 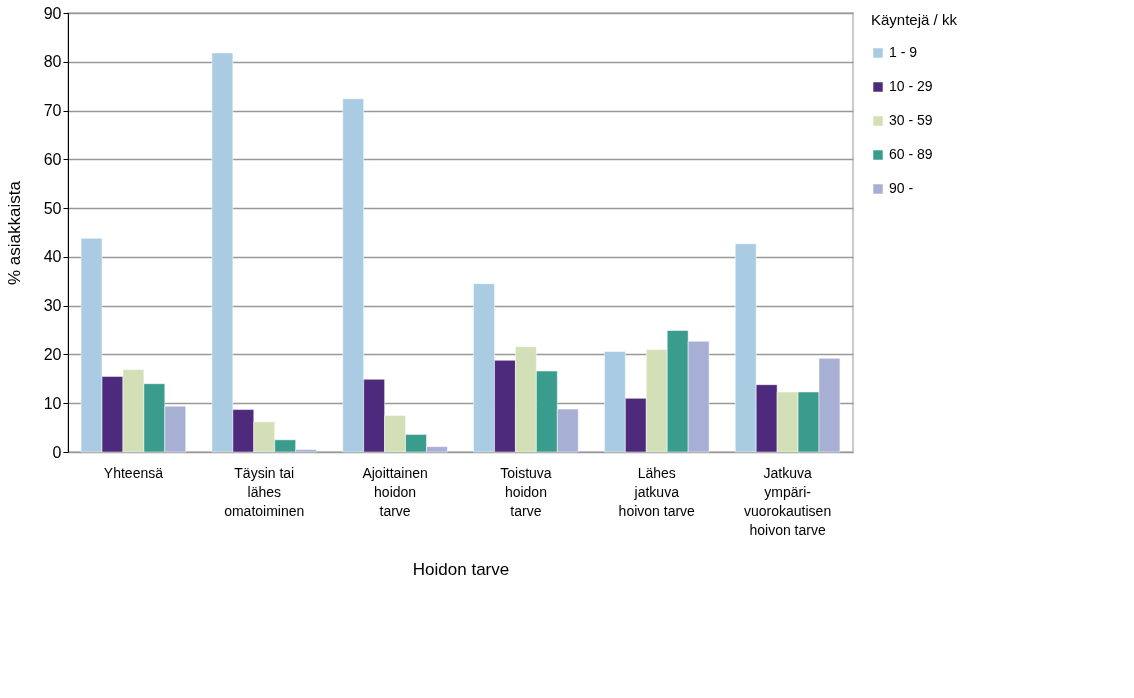 What do you see at coordinates (52, 257) in the screenshot?
I see `y-tick-label: 40` at bounding box center [52, 257].